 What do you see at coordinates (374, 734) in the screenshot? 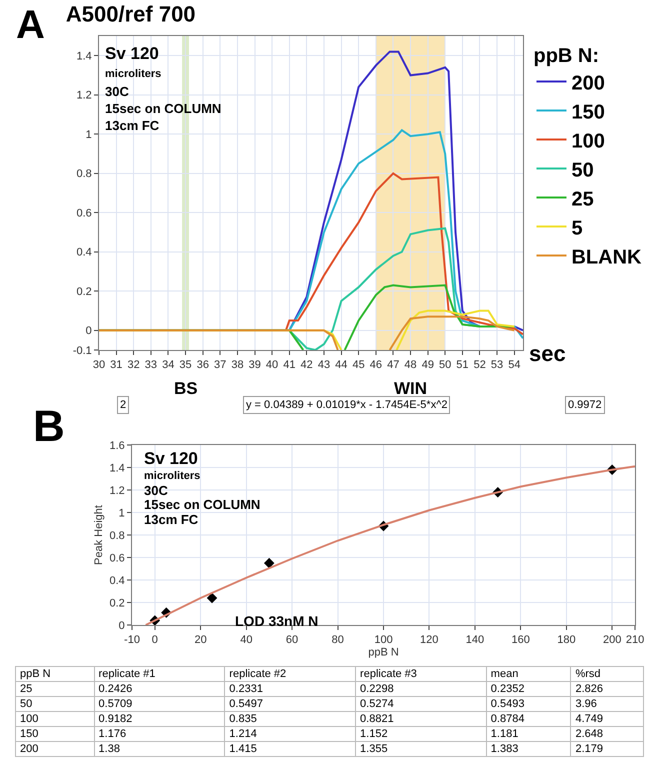
I see `text: 1.152` at bounding box center [374, 734].